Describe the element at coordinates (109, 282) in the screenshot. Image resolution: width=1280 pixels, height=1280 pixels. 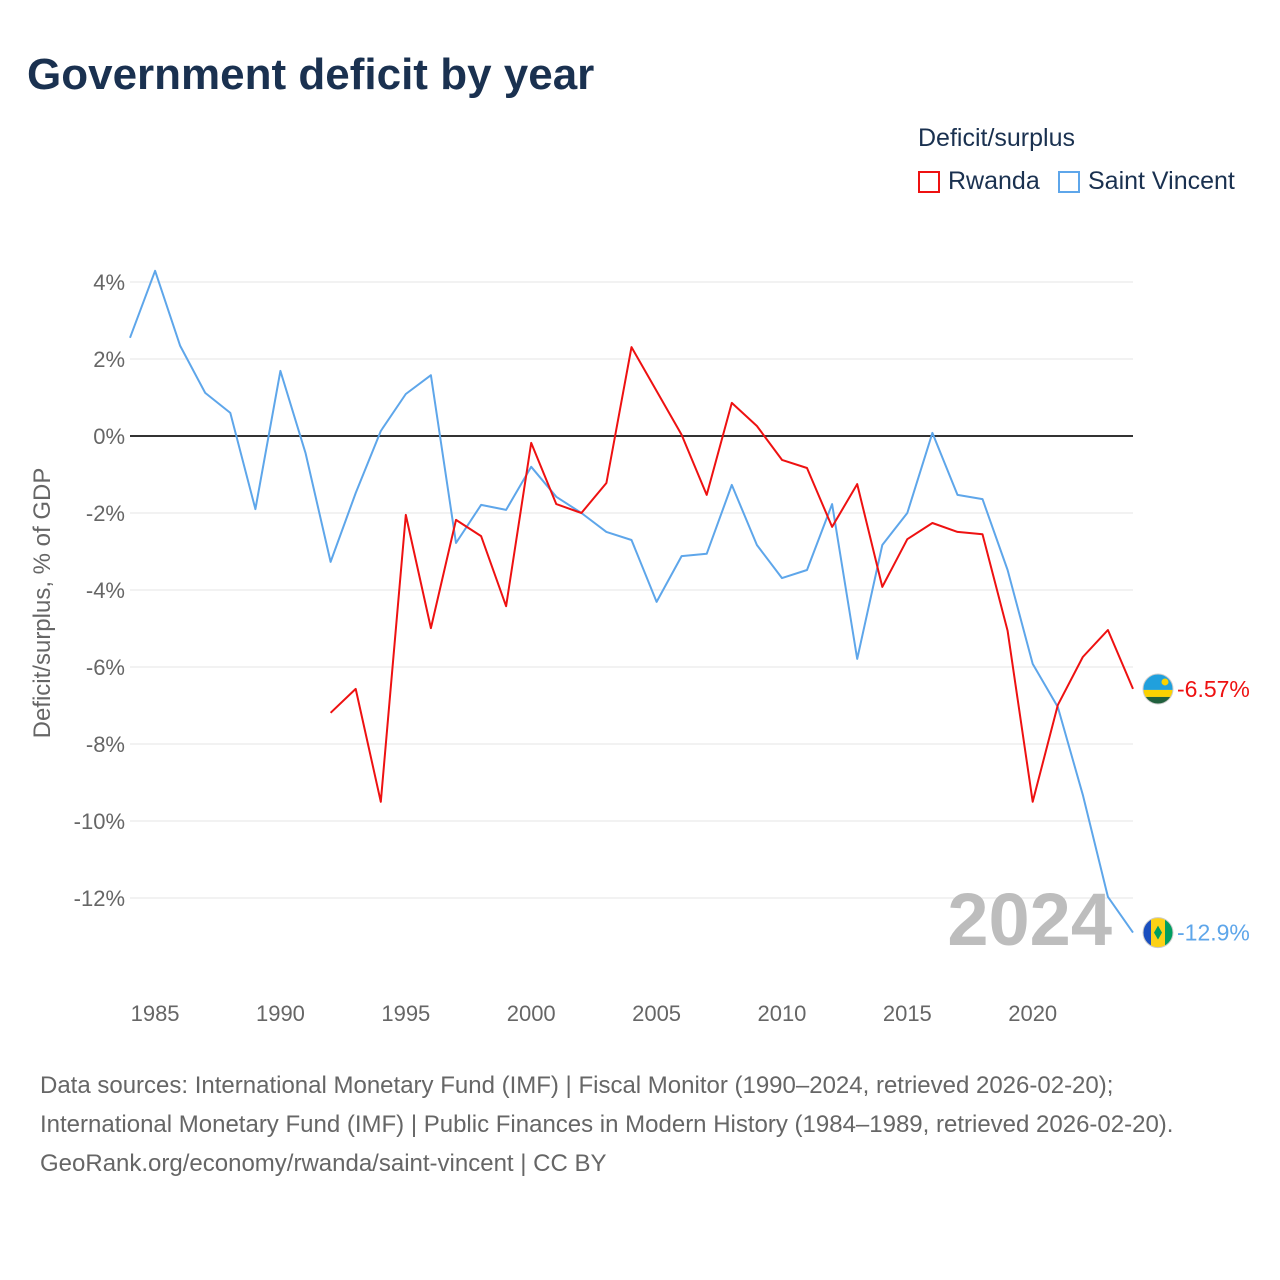
I see `y-tick-label: 4%` at that location.